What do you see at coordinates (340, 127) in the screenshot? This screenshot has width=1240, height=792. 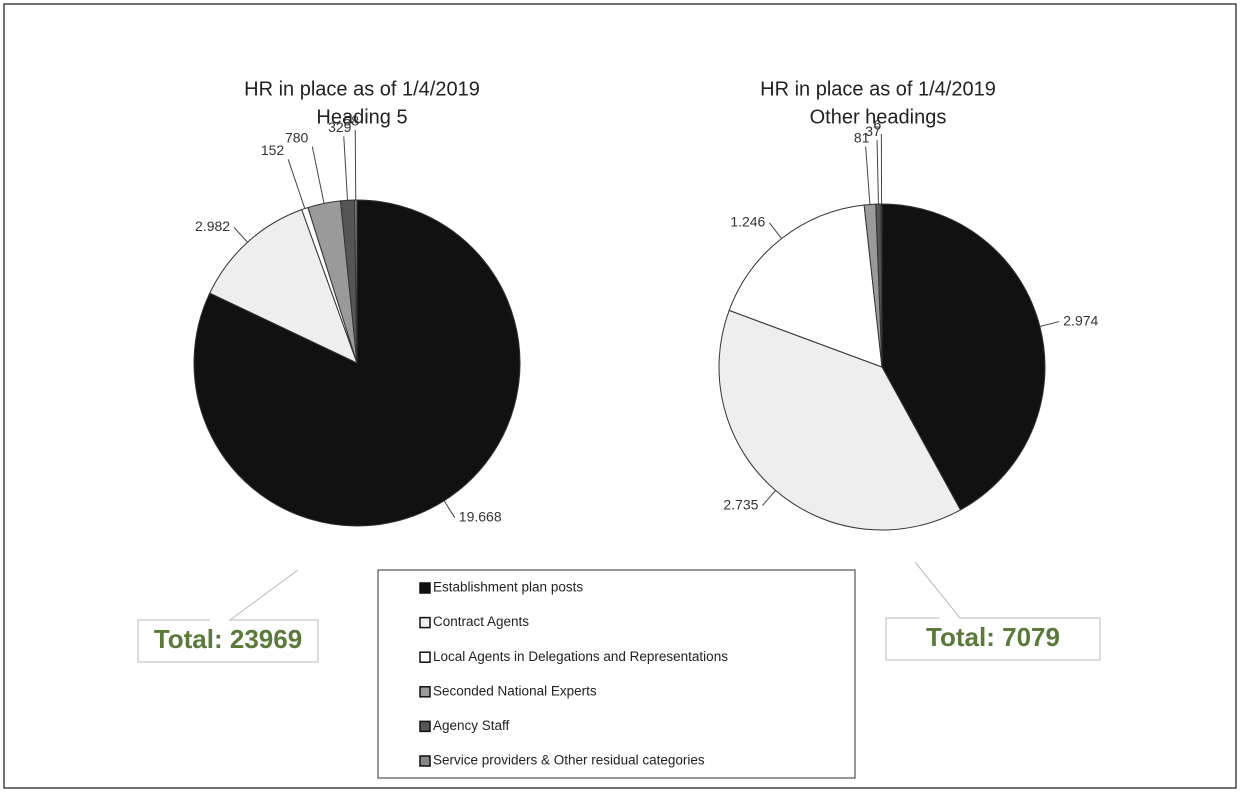 I see `value-label: 329` at bounding box center [340, 127].